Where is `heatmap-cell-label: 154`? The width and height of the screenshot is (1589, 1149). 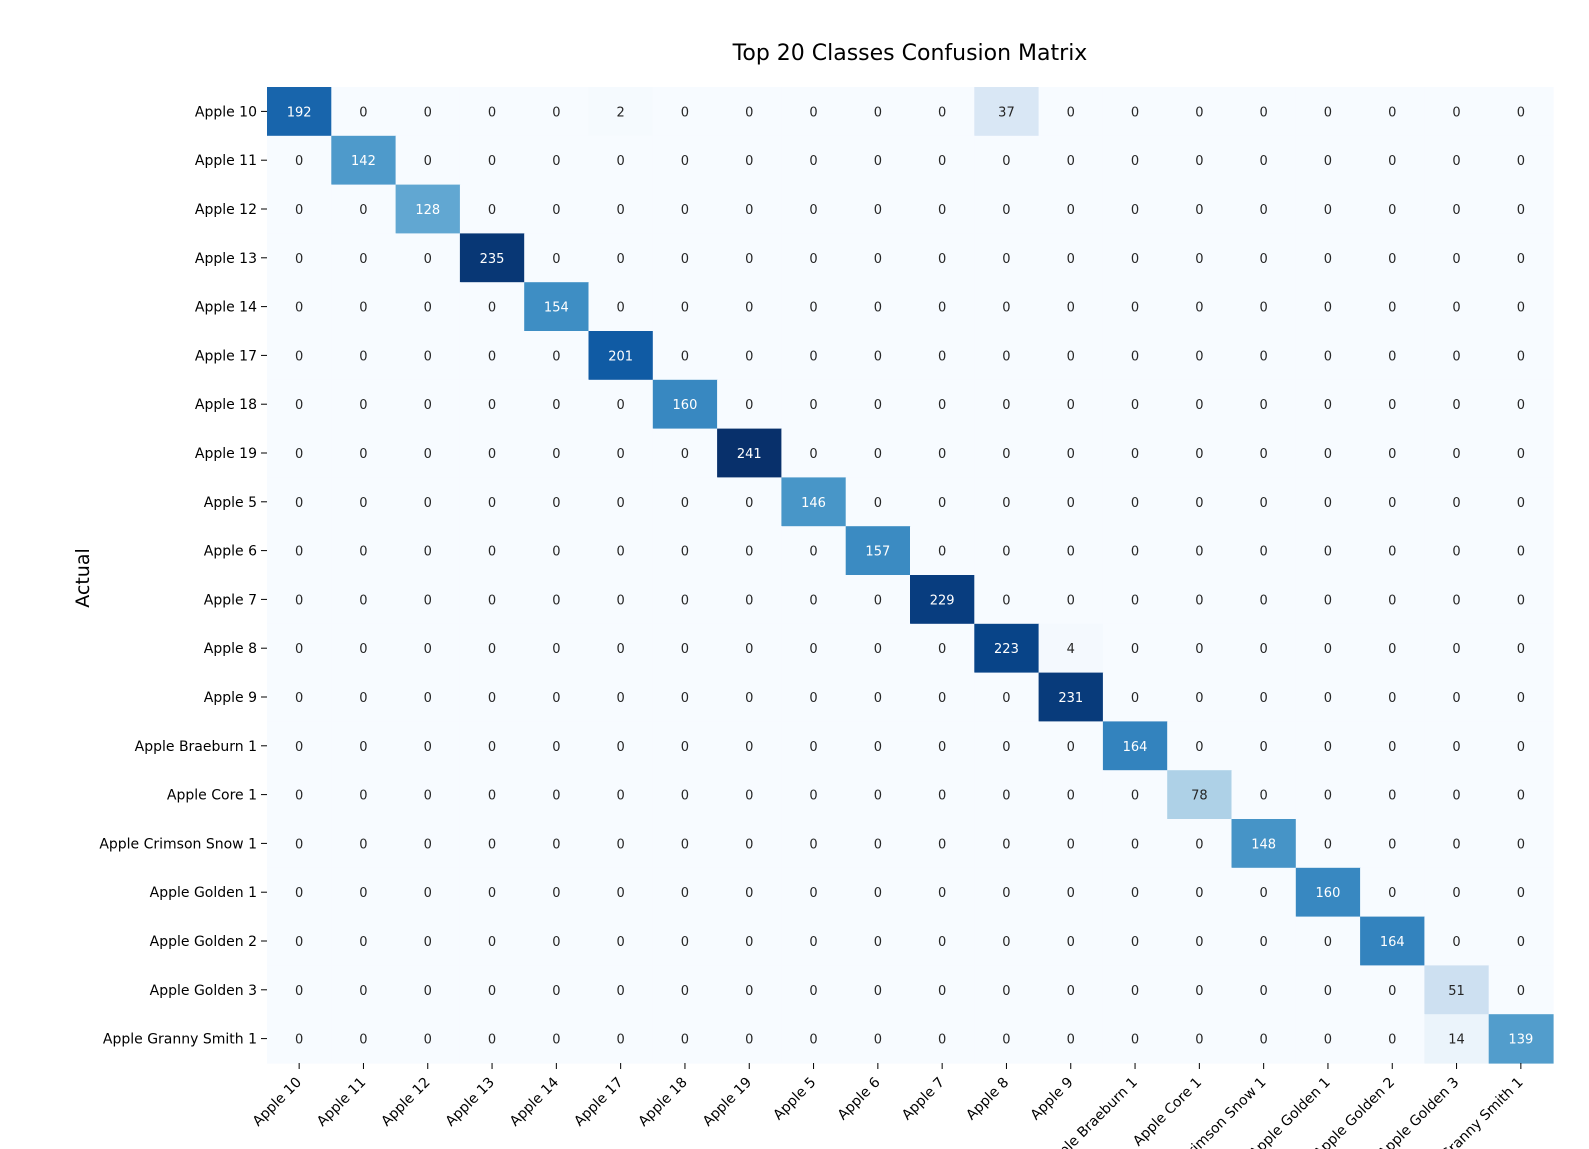 heatmap-cell-label: 154 is located at coordinates (556, 308).